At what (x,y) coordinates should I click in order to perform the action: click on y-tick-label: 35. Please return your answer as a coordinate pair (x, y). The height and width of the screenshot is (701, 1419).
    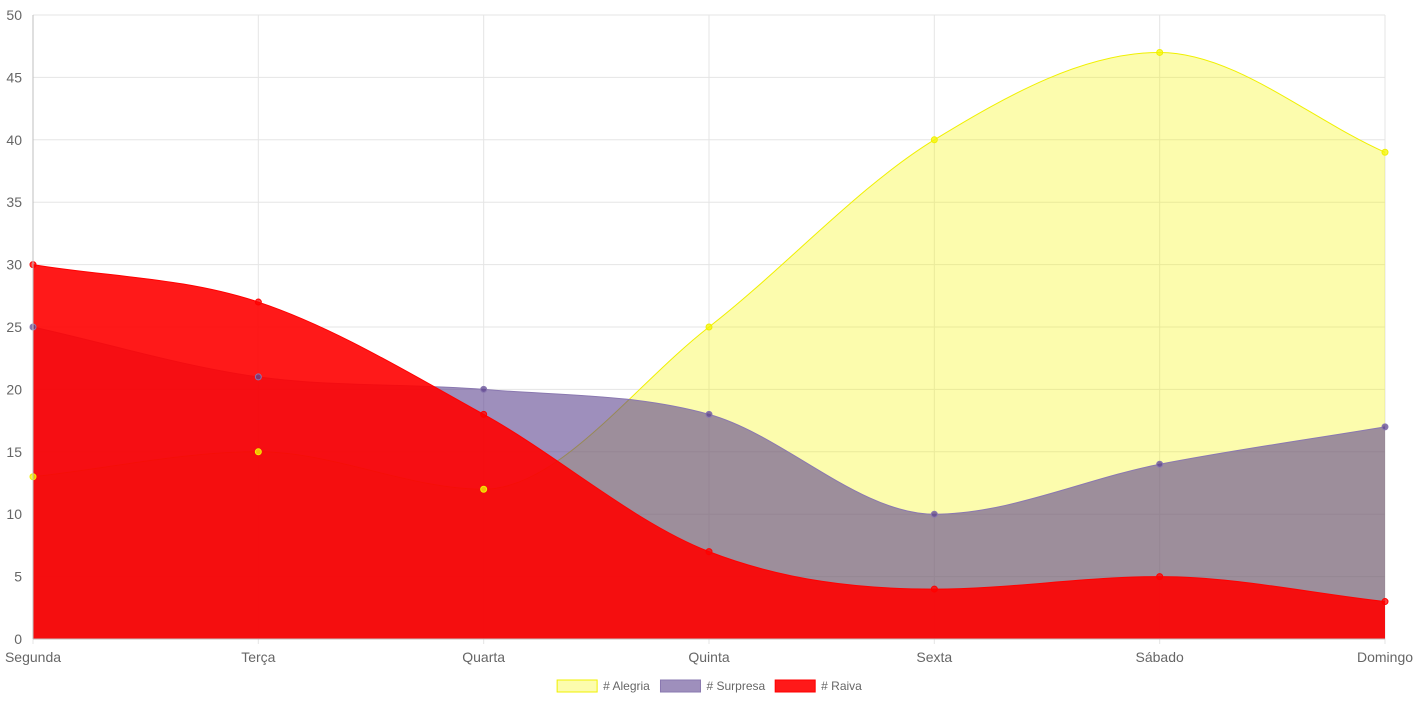
    Looking at the image, I should click on (14, 202).